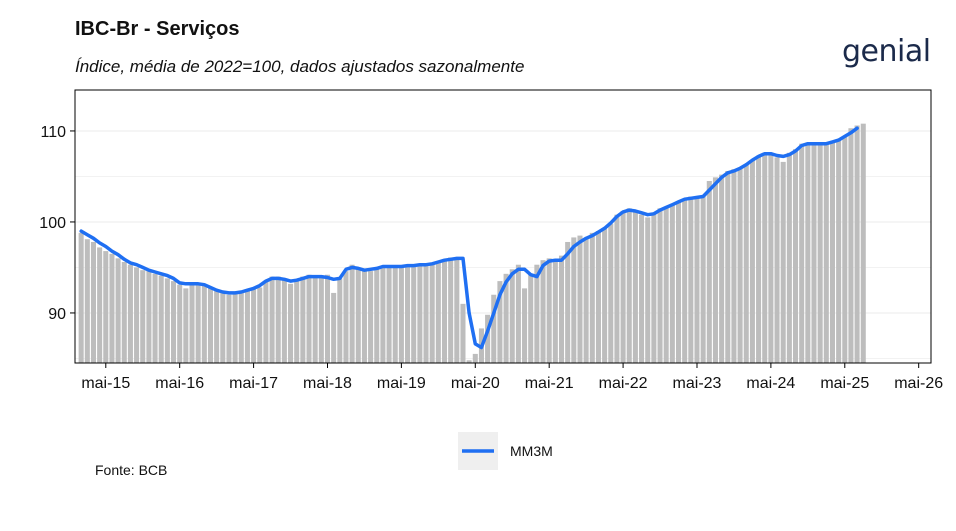 The height and width of the screenshot is (531, 956). I want to click on legend-label-mm3m: MM3M, so click(531, 451).